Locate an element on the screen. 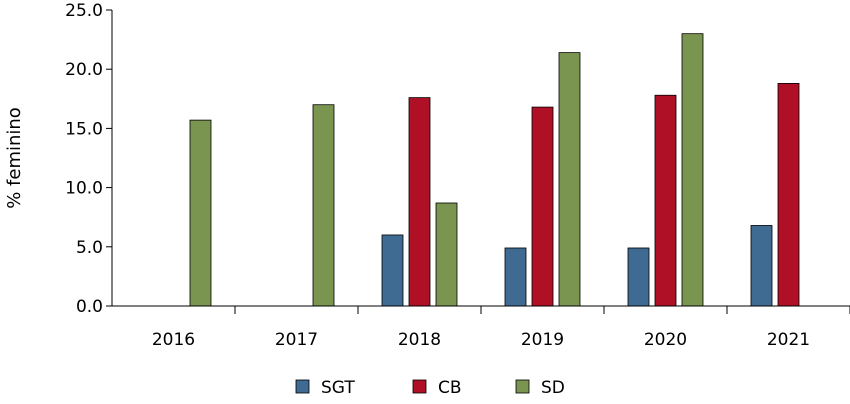  legend-swatch-sd is located at coordinates (522, 386).